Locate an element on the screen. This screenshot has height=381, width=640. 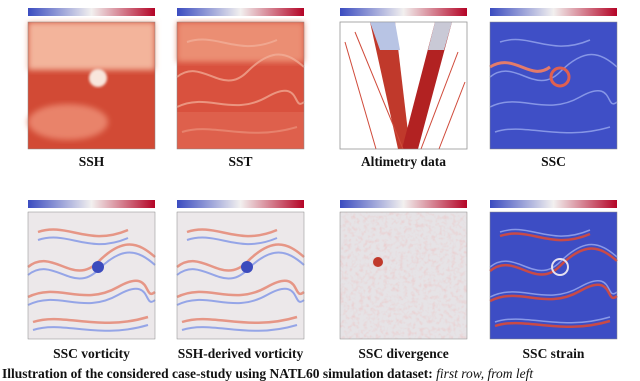
panel: SST is located at coordinates (240, 88).